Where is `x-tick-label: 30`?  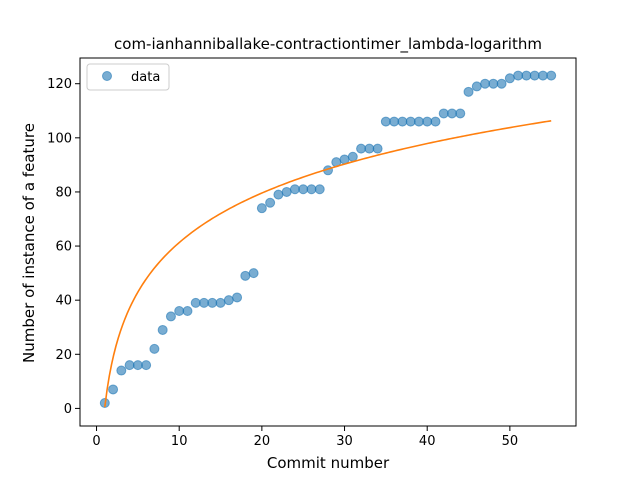 x-tick-label: 30 is located at coordinates (344, 441).